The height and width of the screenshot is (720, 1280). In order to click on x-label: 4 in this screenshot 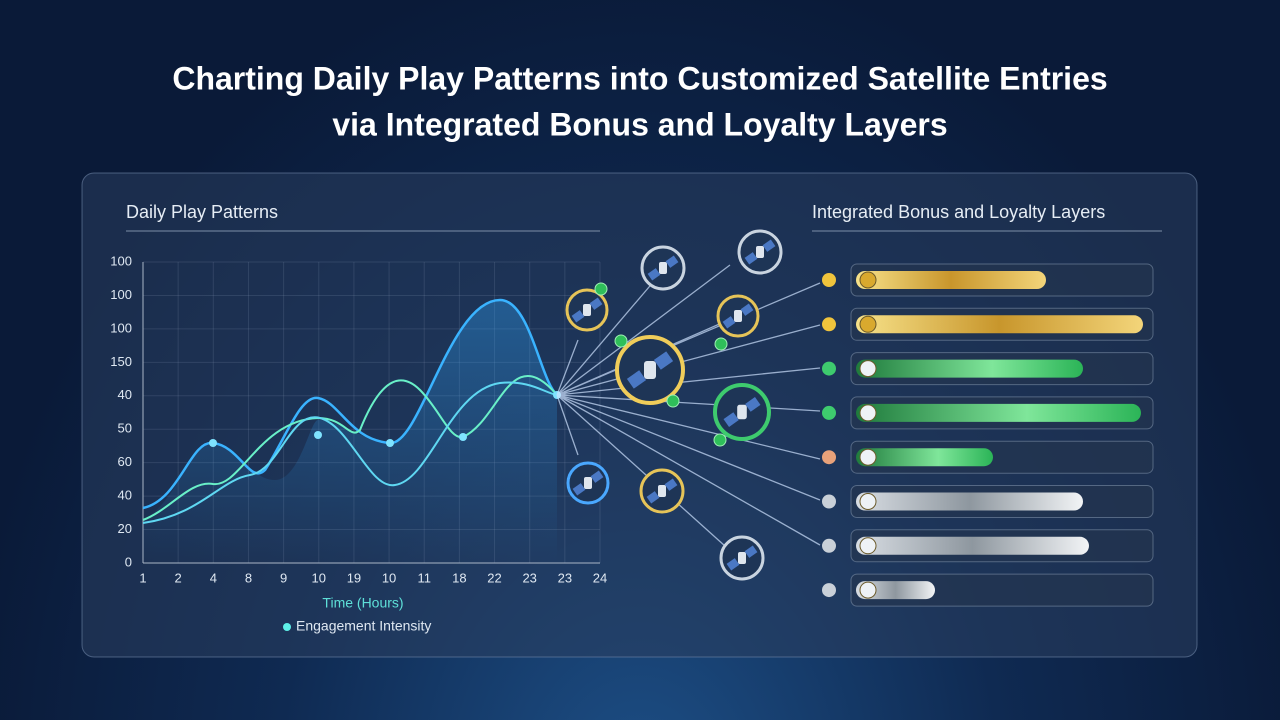, I will do `click(213, 577)`.